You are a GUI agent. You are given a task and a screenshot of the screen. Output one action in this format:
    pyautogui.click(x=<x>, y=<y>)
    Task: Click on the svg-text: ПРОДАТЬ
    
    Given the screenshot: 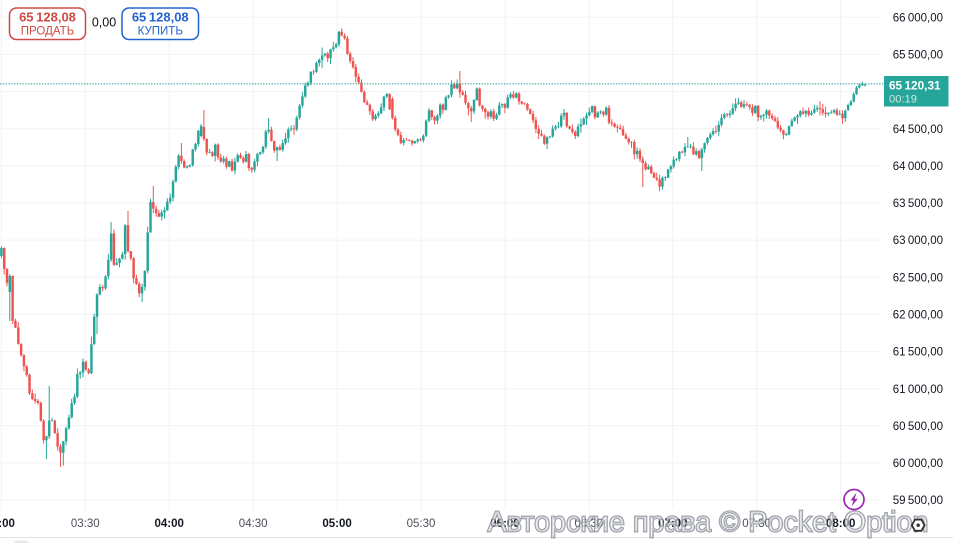 What is the action you would take?
    pyautogui.click(x=48, y=32)
    